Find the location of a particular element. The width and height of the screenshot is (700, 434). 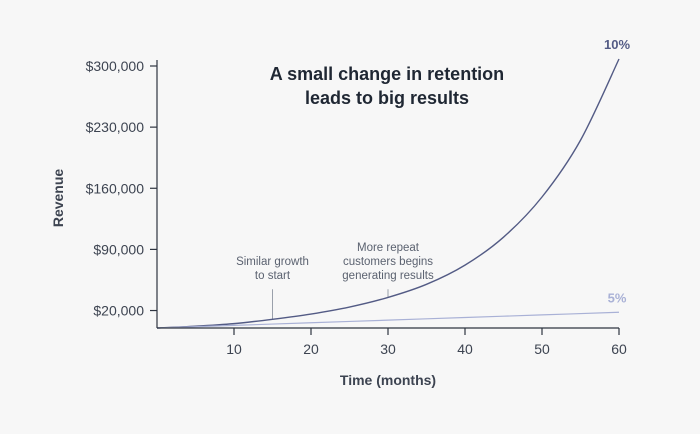

series-label-5pct: 5% is located at coordinates (617, 297).